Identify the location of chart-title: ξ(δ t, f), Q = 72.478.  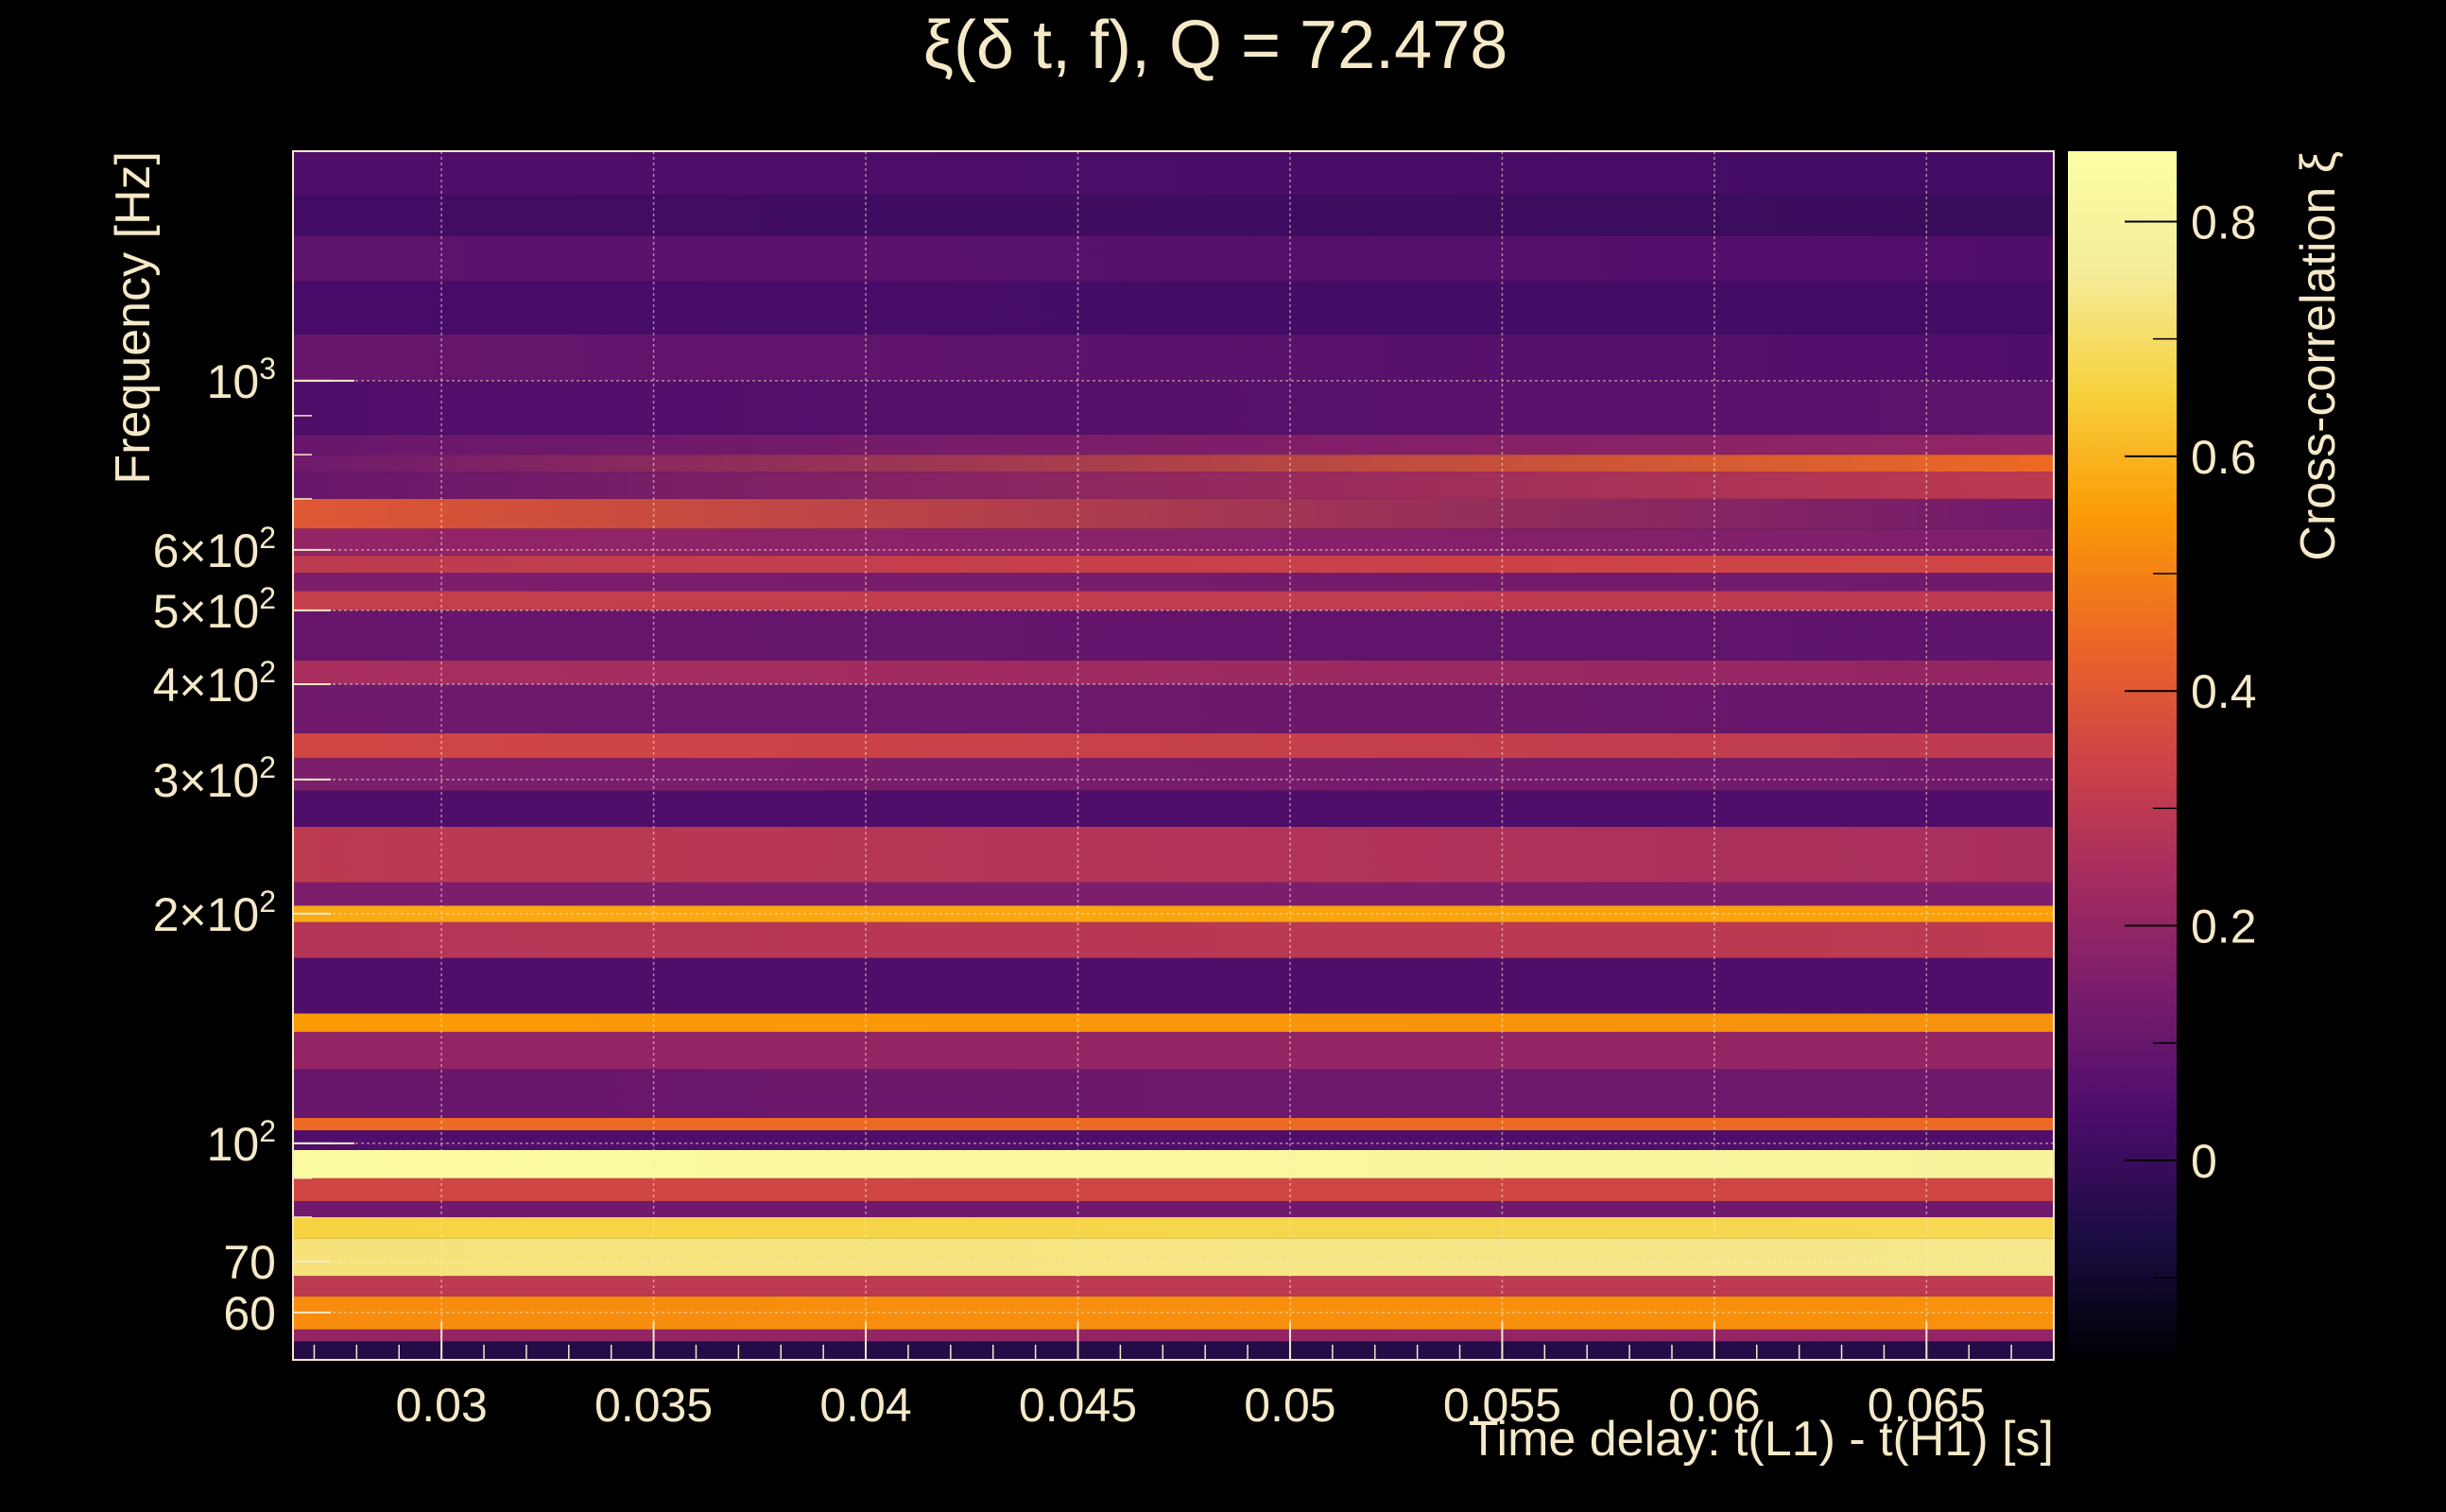
(1216, 45).